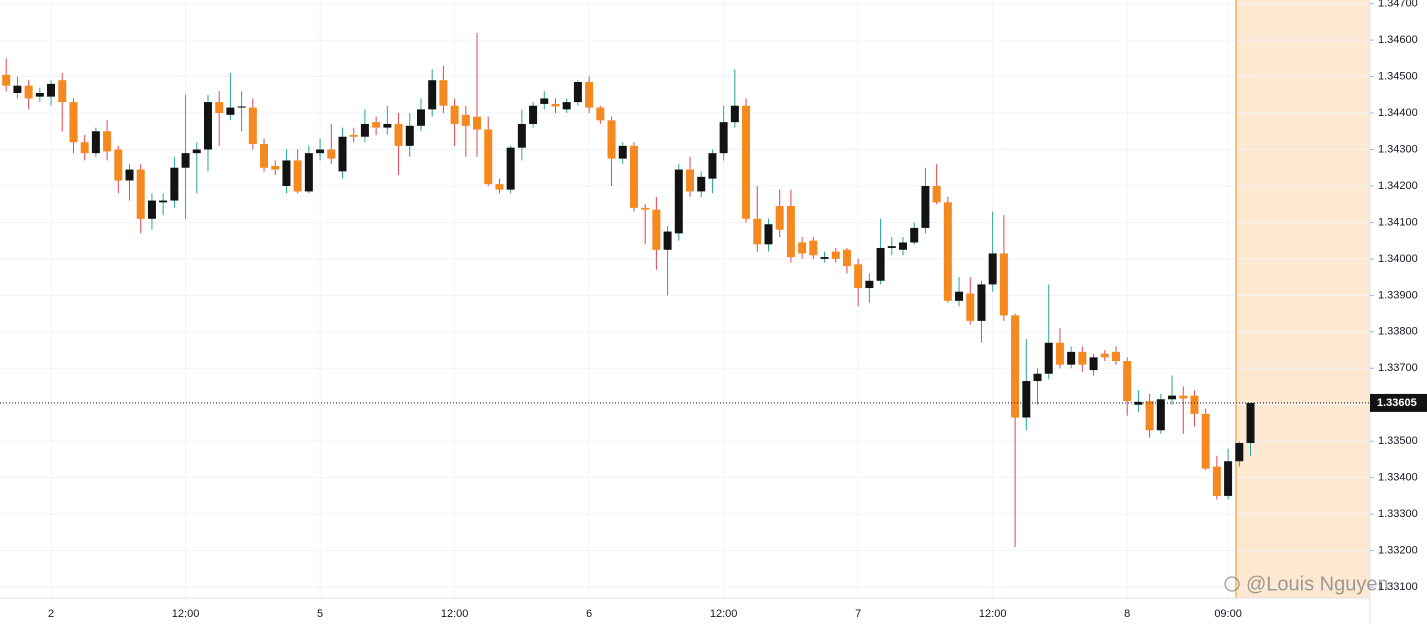 Image resolution: width=1427 pixels, height=624 pixels. I want to click on y-tick-label: 1.33200, so click(1398, 551).